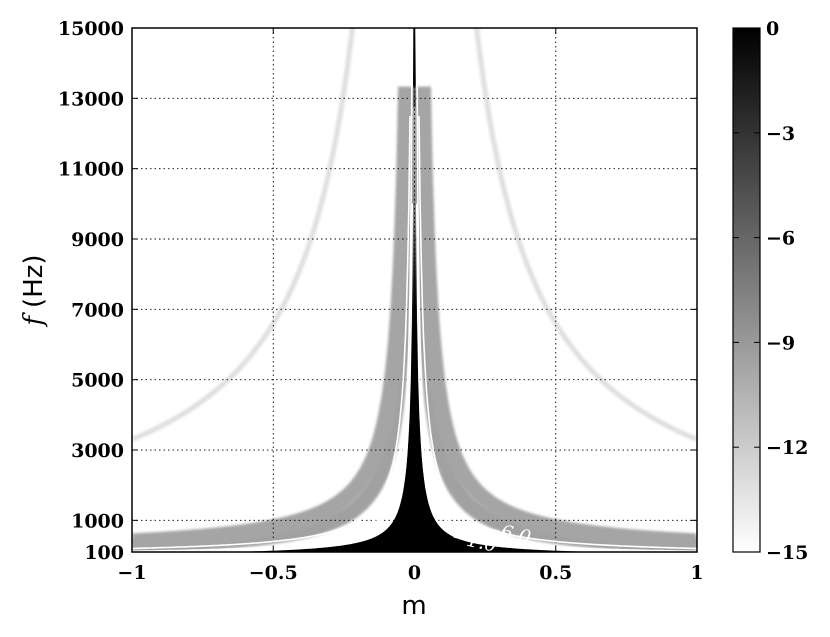 This screenshot has width=830, height=637. I want to click on colorbar, so click(746, 290).